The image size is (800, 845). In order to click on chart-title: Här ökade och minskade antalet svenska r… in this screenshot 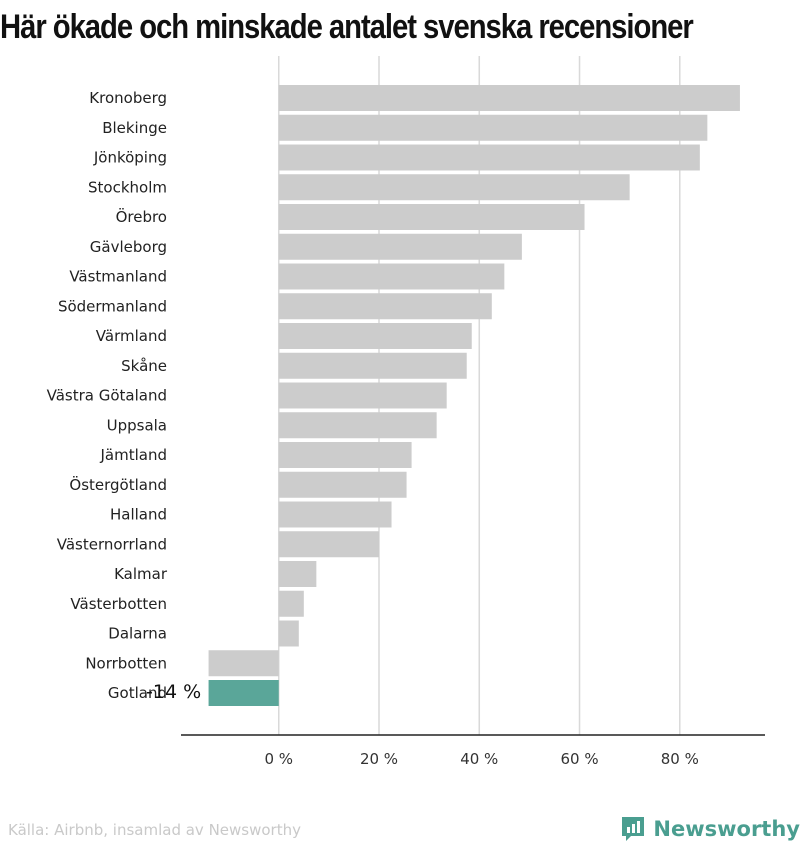, I will do `click(347, 27)`.